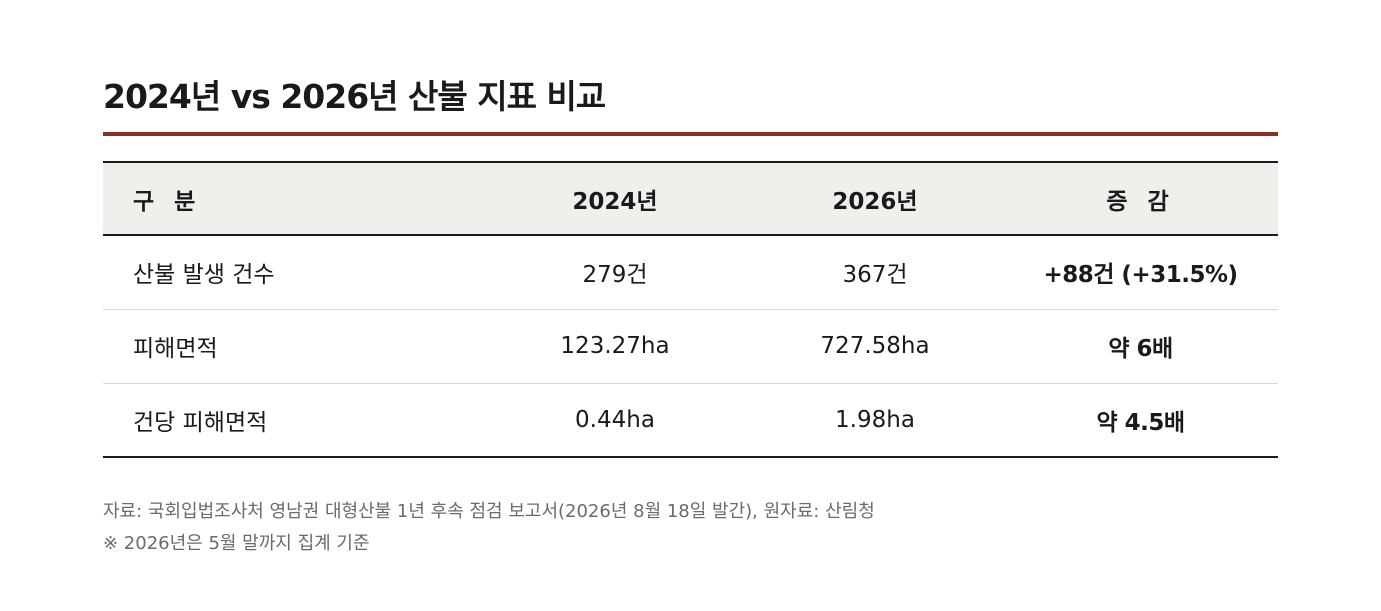 The image size is (1381, 611). I want to click on table-row: 피해면적 123.27ha 727.58ha 약 6배, so click(690, 346).